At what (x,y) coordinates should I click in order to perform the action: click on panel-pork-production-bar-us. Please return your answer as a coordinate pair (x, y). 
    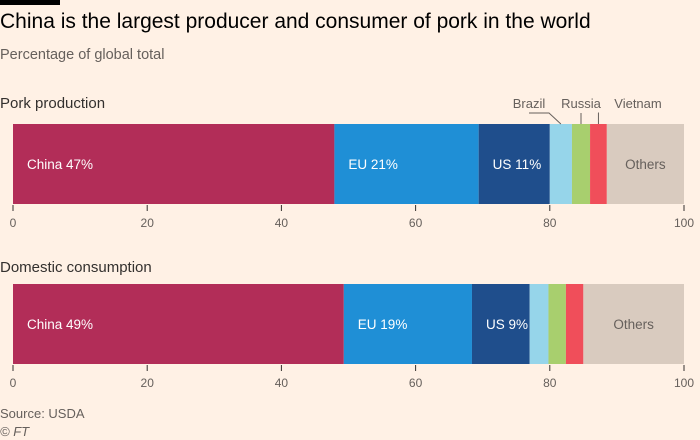
    Looking at the image, I should click on (514, 164).